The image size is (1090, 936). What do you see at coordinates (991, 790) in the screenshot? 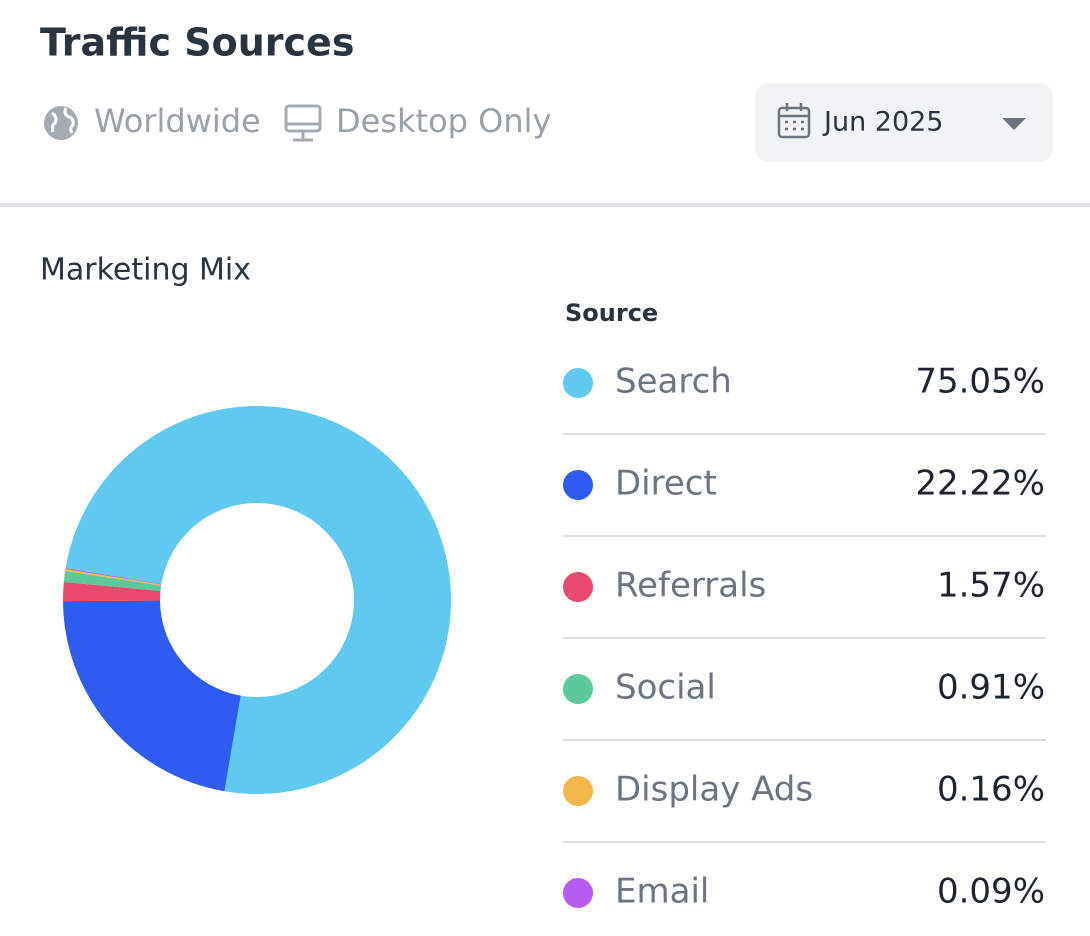
I see `legend-value: 0.16%` at bounding box center [991, 790].